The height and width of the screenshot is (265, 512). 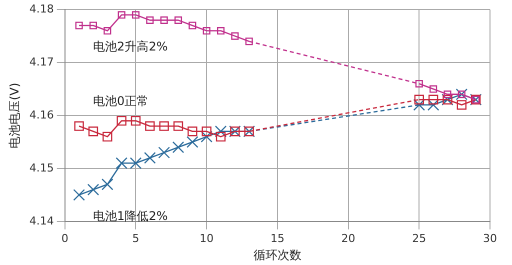 I want to click on y-tick-label: 4.16, so click(x=41, y=115).